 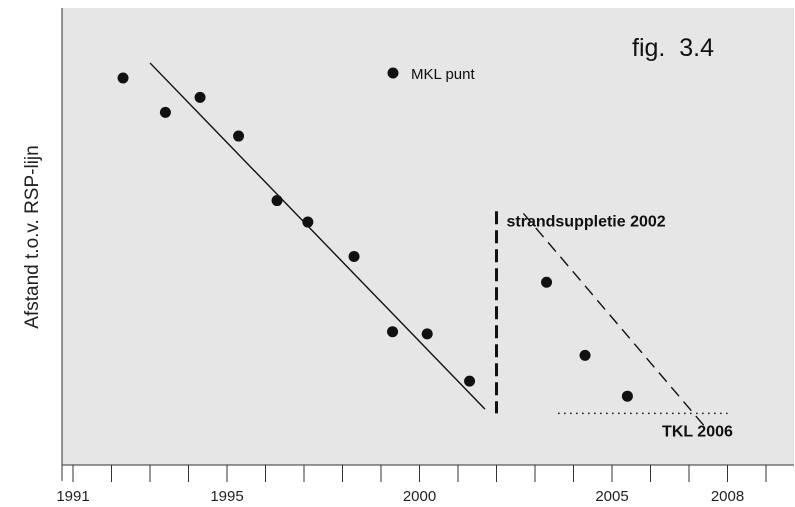 What do you see at coordinates (443, 74) in the screenshot?
I see `legend-label: MKL punt` at bounding box center [443, 74].